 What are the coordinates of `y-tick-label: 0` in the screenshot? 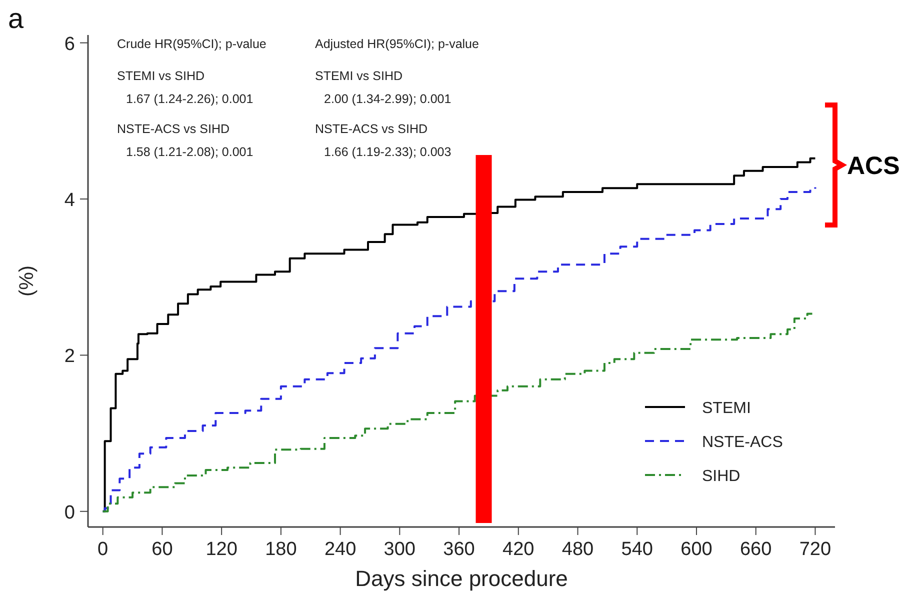 It's located at (69, 513).